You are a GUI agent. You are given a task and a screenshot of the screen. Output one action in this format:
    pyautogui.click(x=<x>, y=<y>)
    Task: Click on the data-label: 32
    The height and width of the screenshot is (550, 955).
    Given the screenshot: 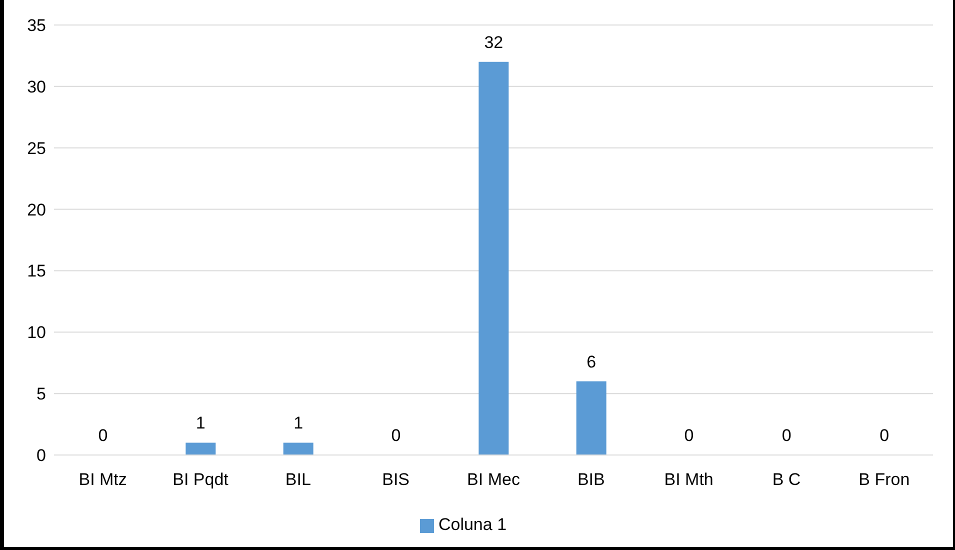 What is the action you would take?
    pyautogui.click(x=494, y=42)
    